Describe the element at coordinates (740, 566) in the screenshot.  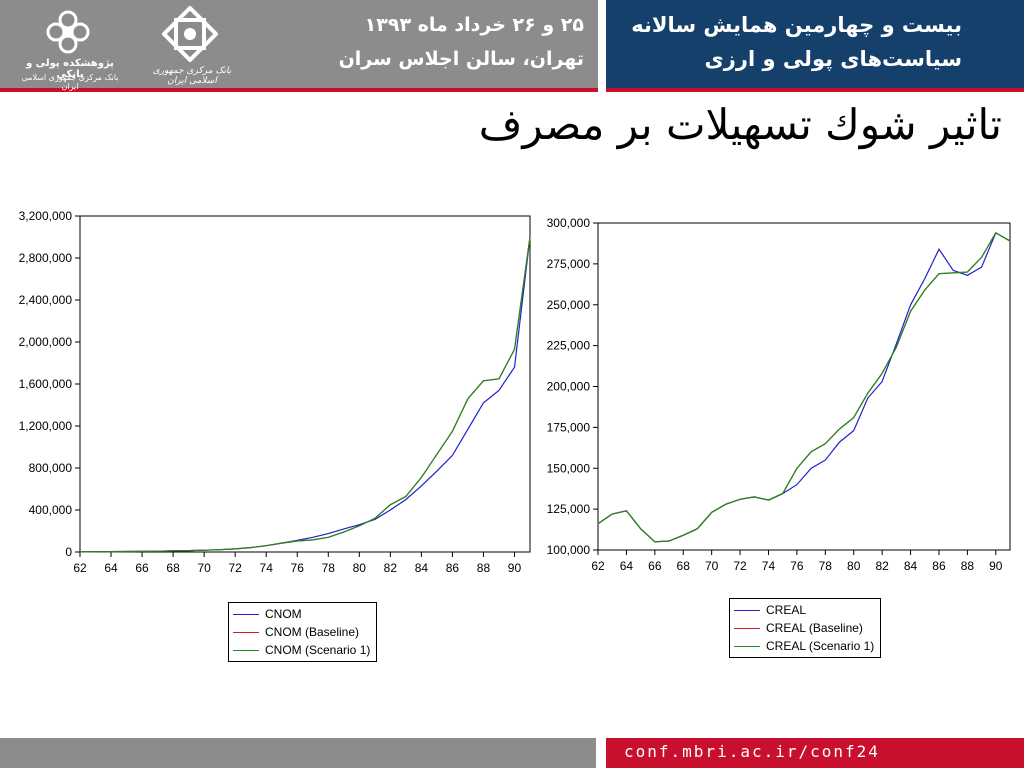
I see `creal-x-tick-label: 72` at that location.